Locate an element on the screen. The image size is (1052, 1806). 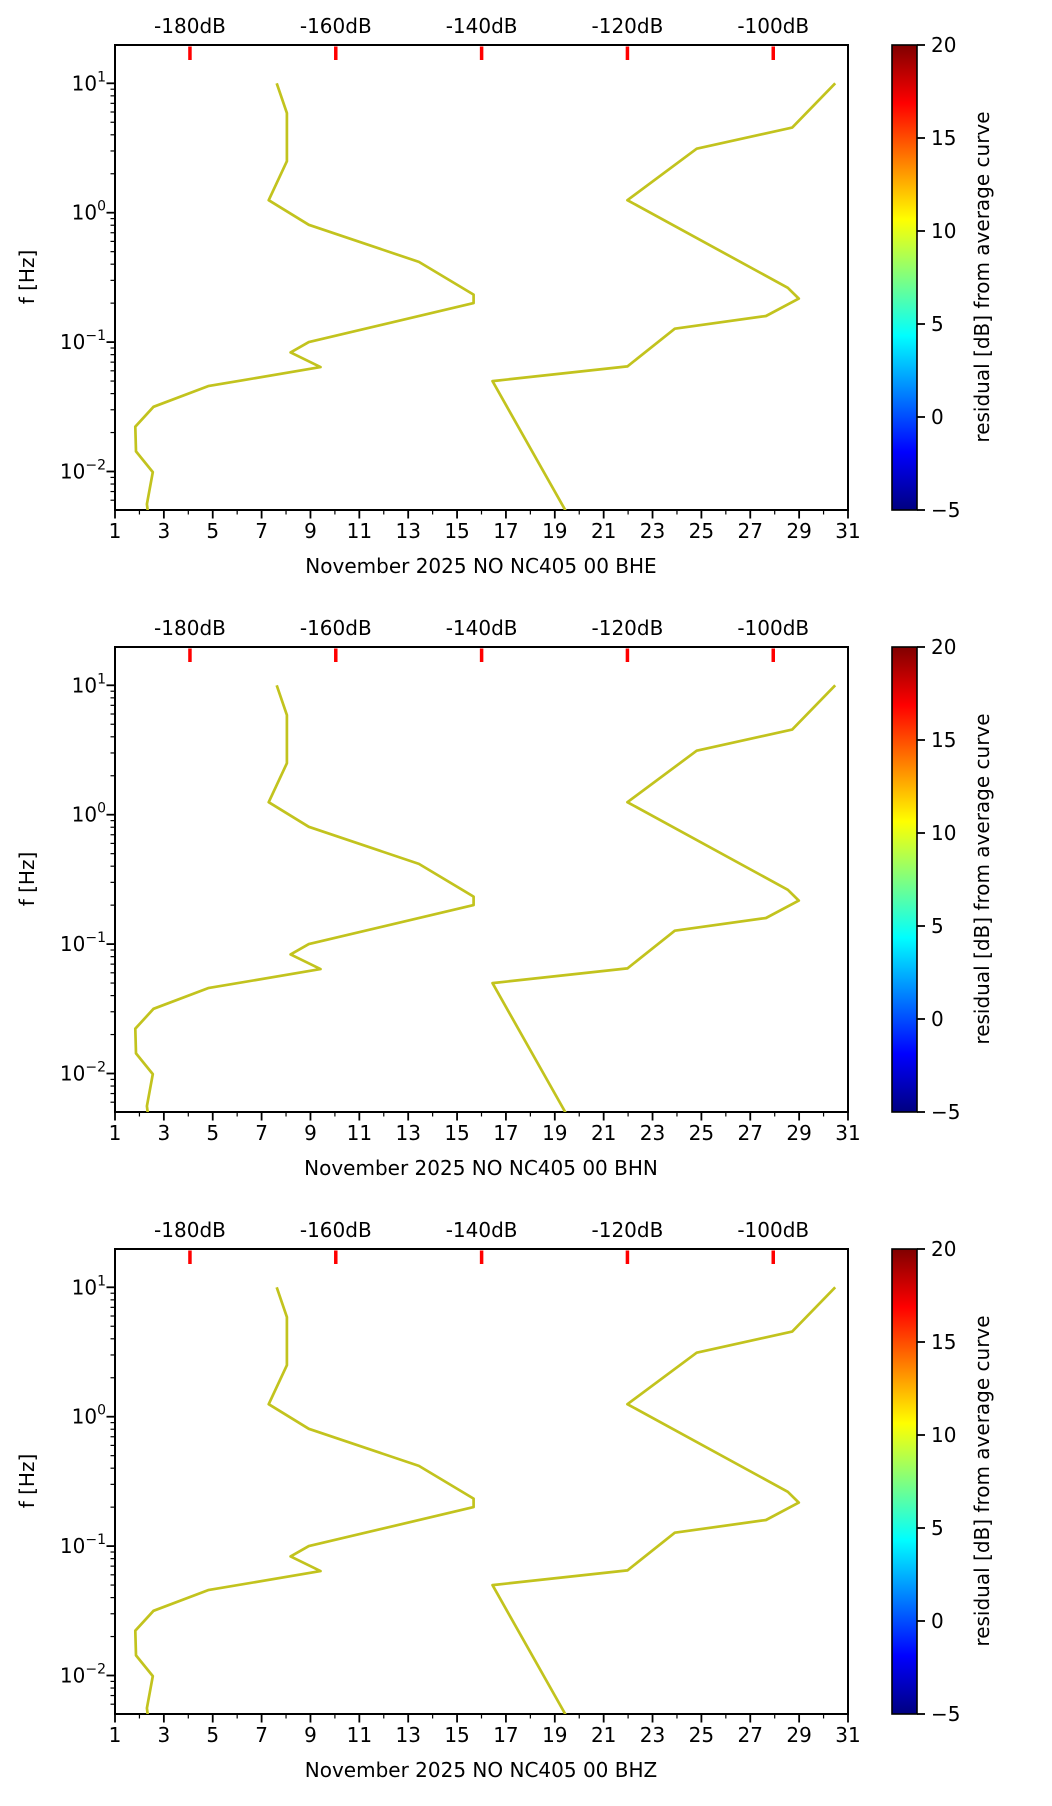
x-axis-title-bhn: November 2025 NO NC405 00 BHN is located at coordinates (481, 1168).